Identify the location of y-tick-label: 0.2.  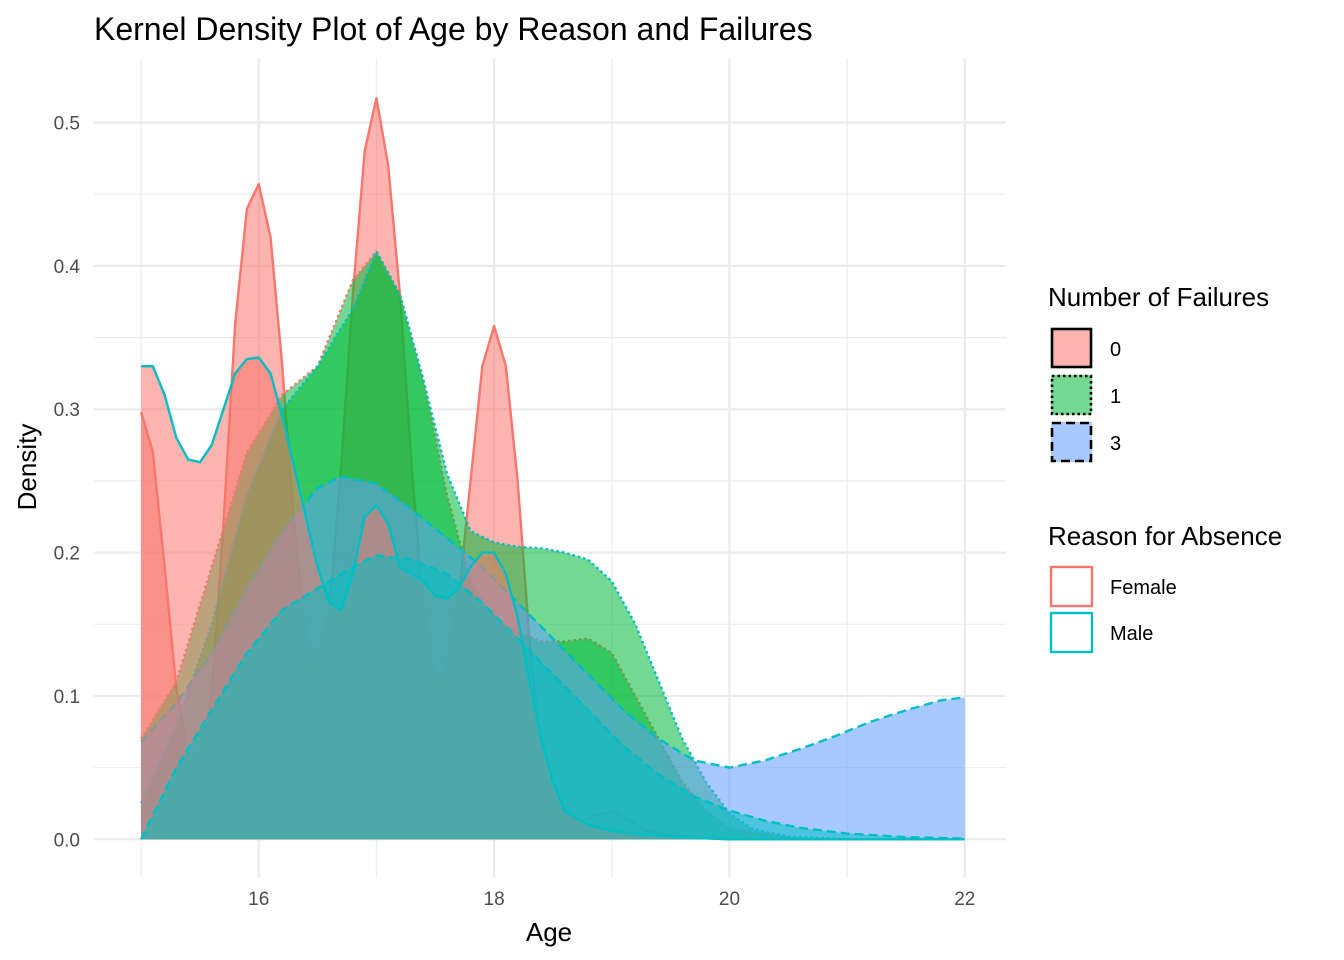
(67, 554).